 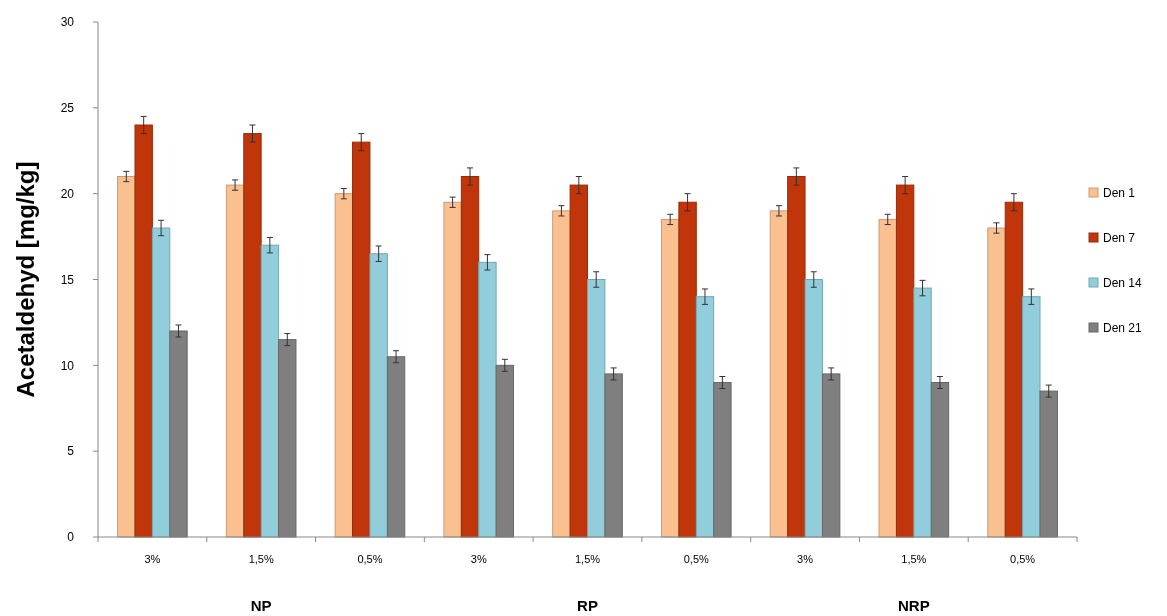 I want to click on y-tick-label: 15, so click(x=67, y=279).